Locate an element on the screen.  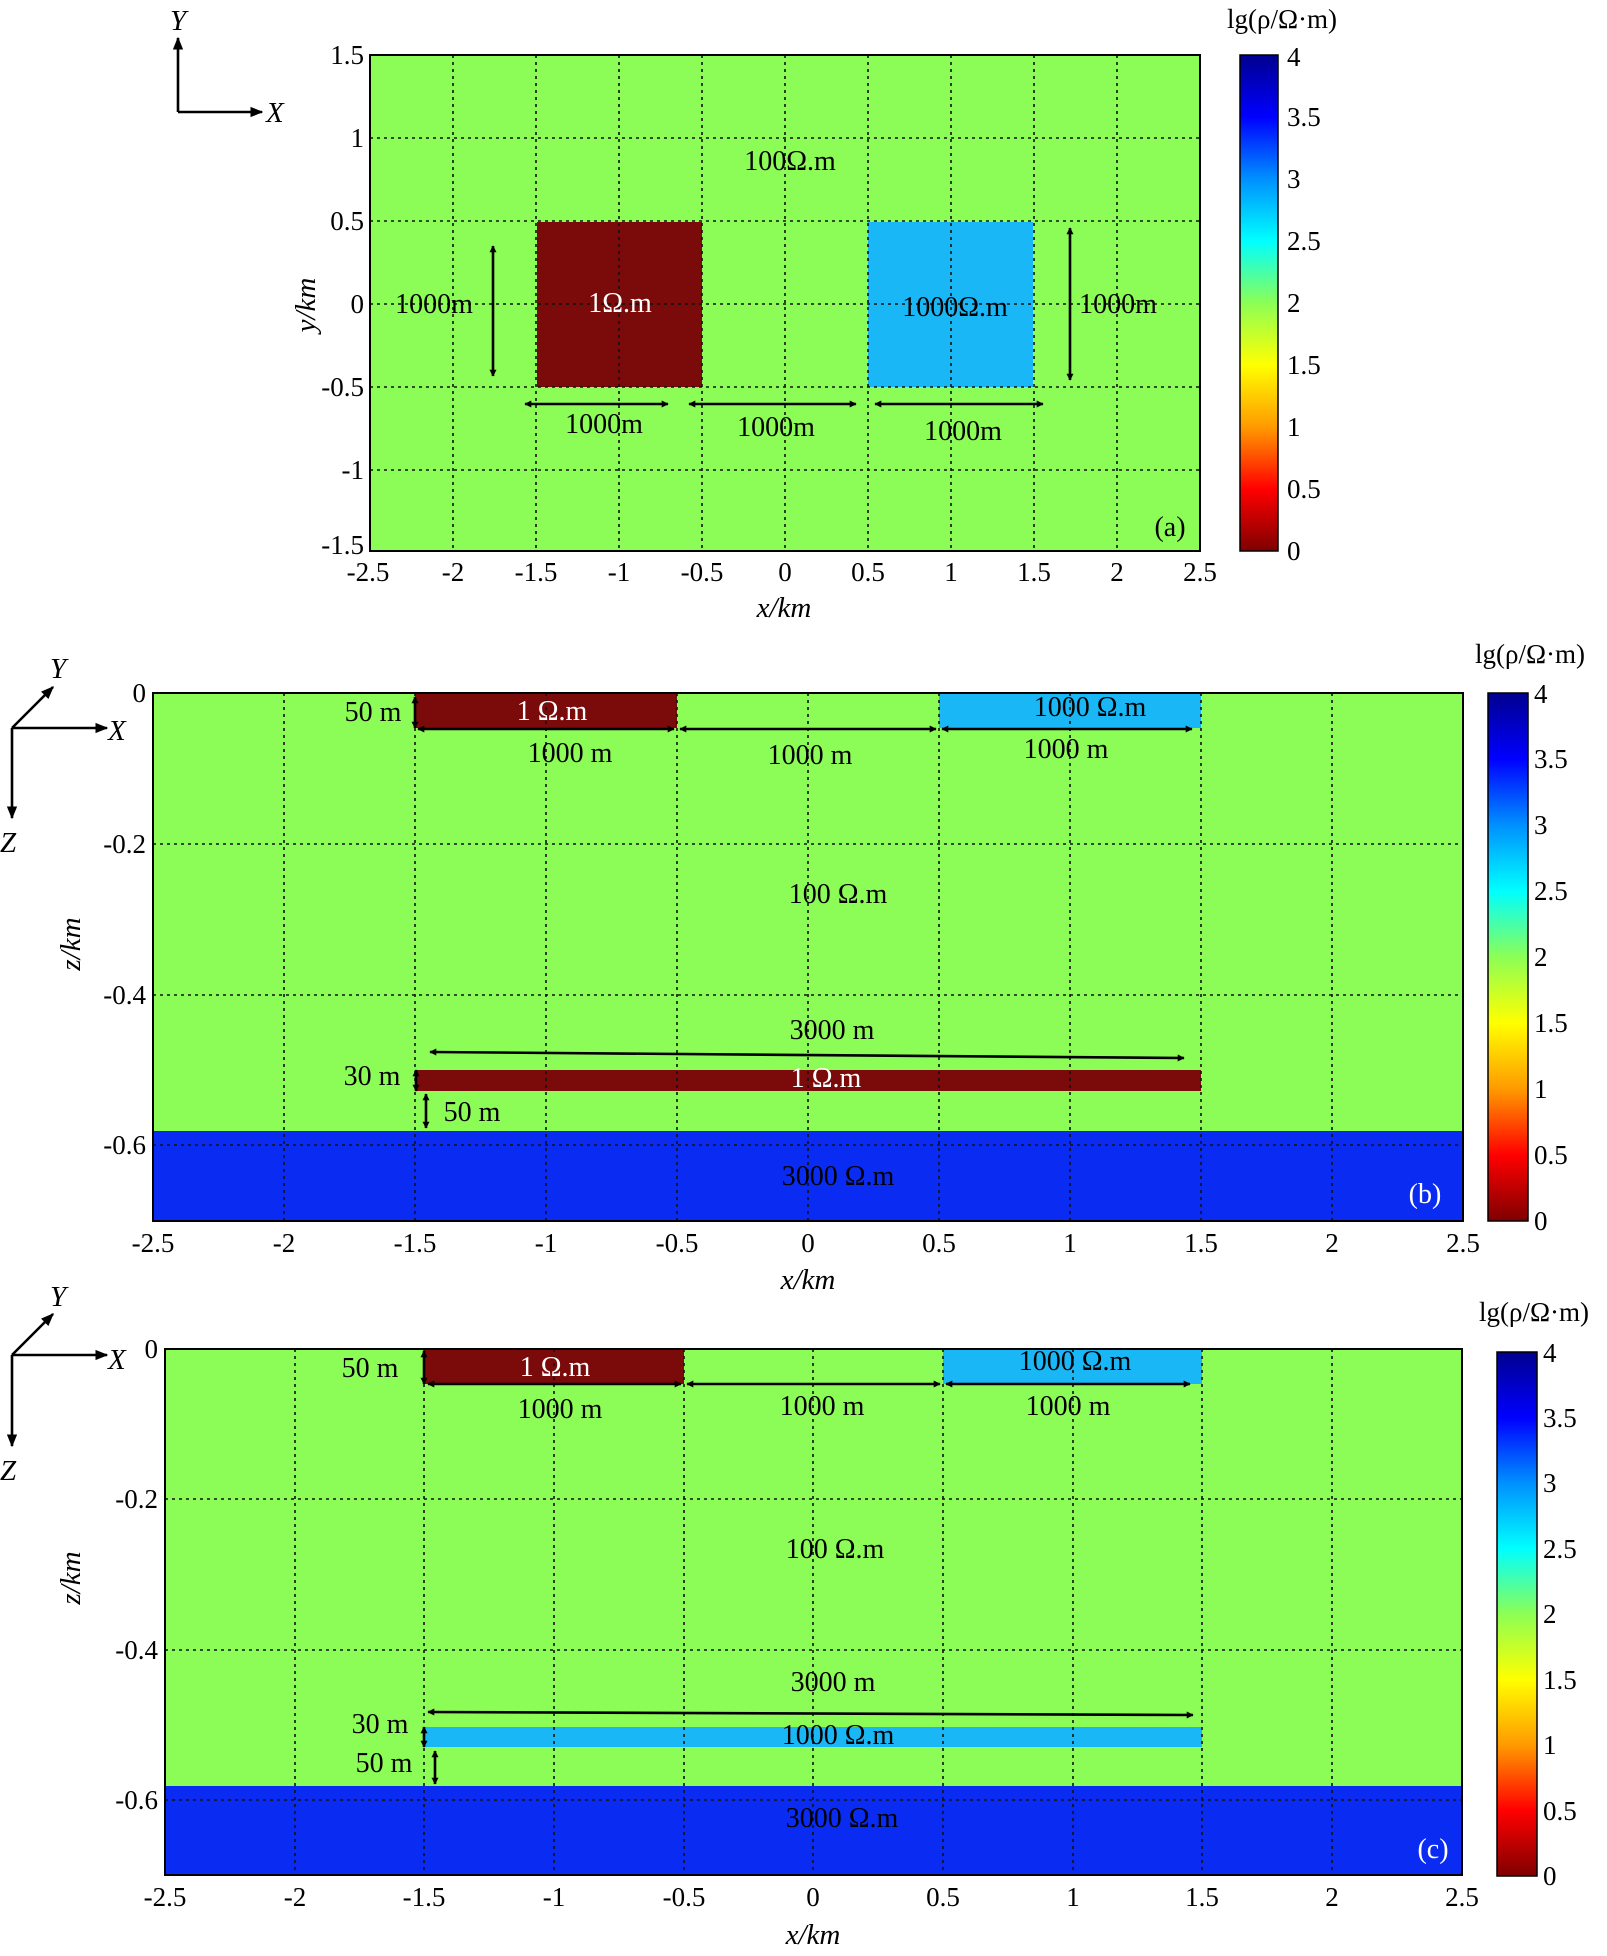
x-tick-a: -1.5 is located at coordinates (536, 572).